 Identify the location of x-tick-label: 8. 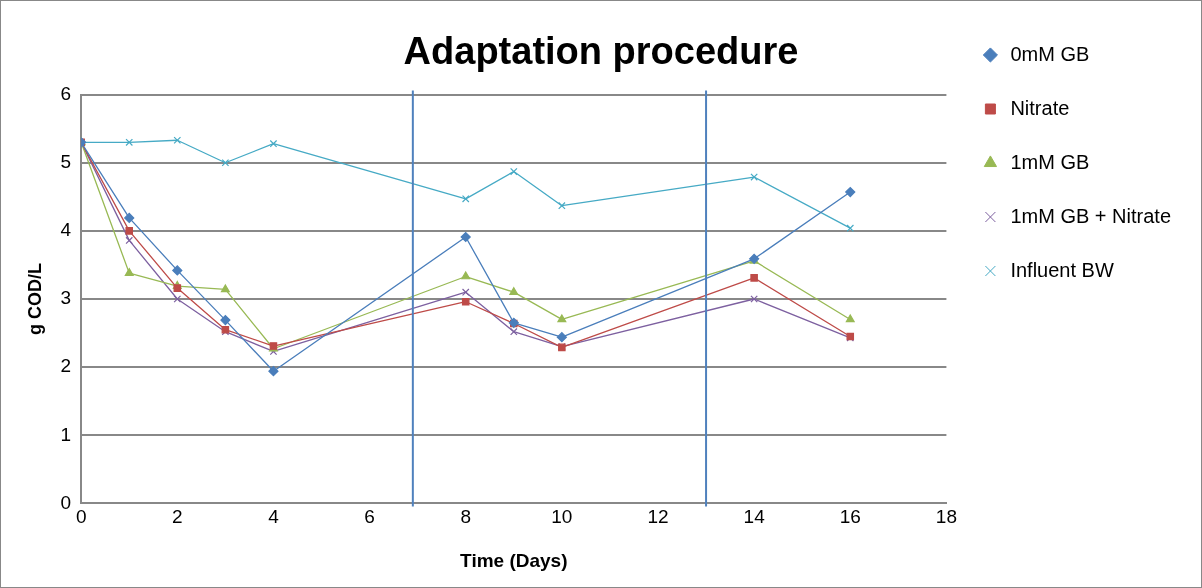
(466, 517).